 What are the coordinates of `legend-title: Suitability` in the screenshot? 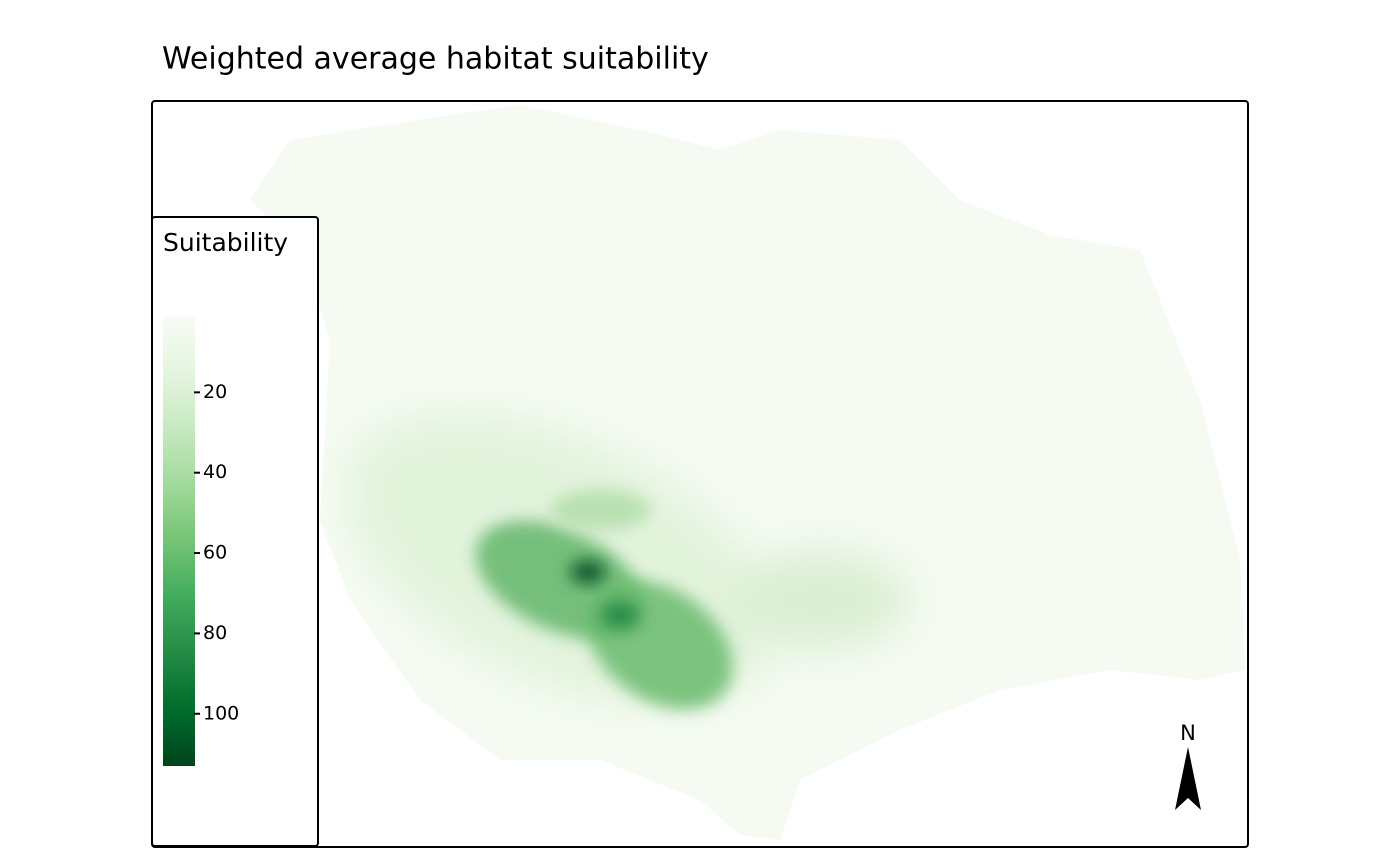 It's located at (225, 242).